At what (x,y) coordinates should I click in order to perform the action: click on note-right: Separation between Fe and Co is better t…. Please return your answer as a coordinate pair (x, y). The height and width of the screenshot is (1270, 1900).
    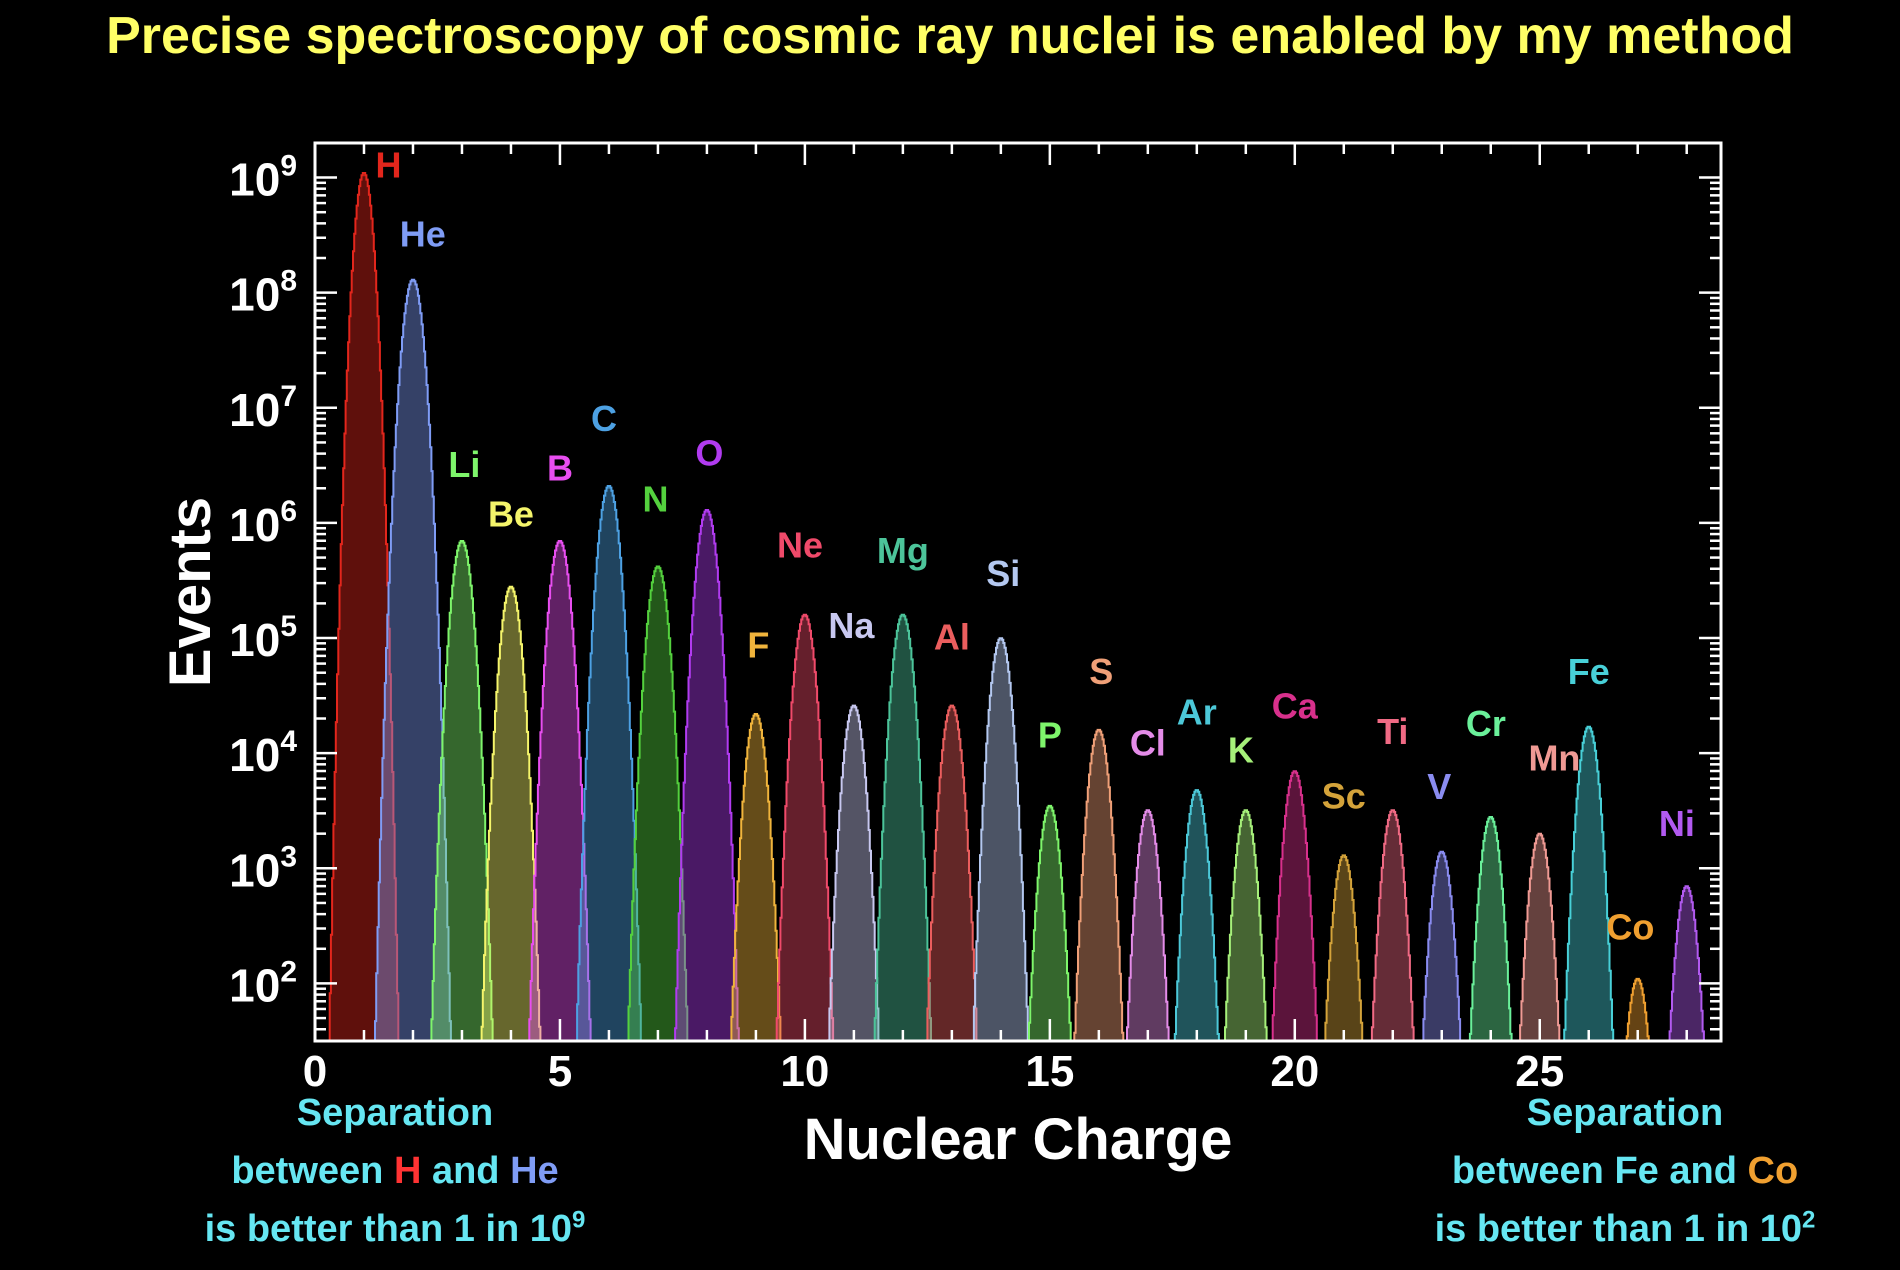
    Looking at the image, I should click on (1625, 1171).